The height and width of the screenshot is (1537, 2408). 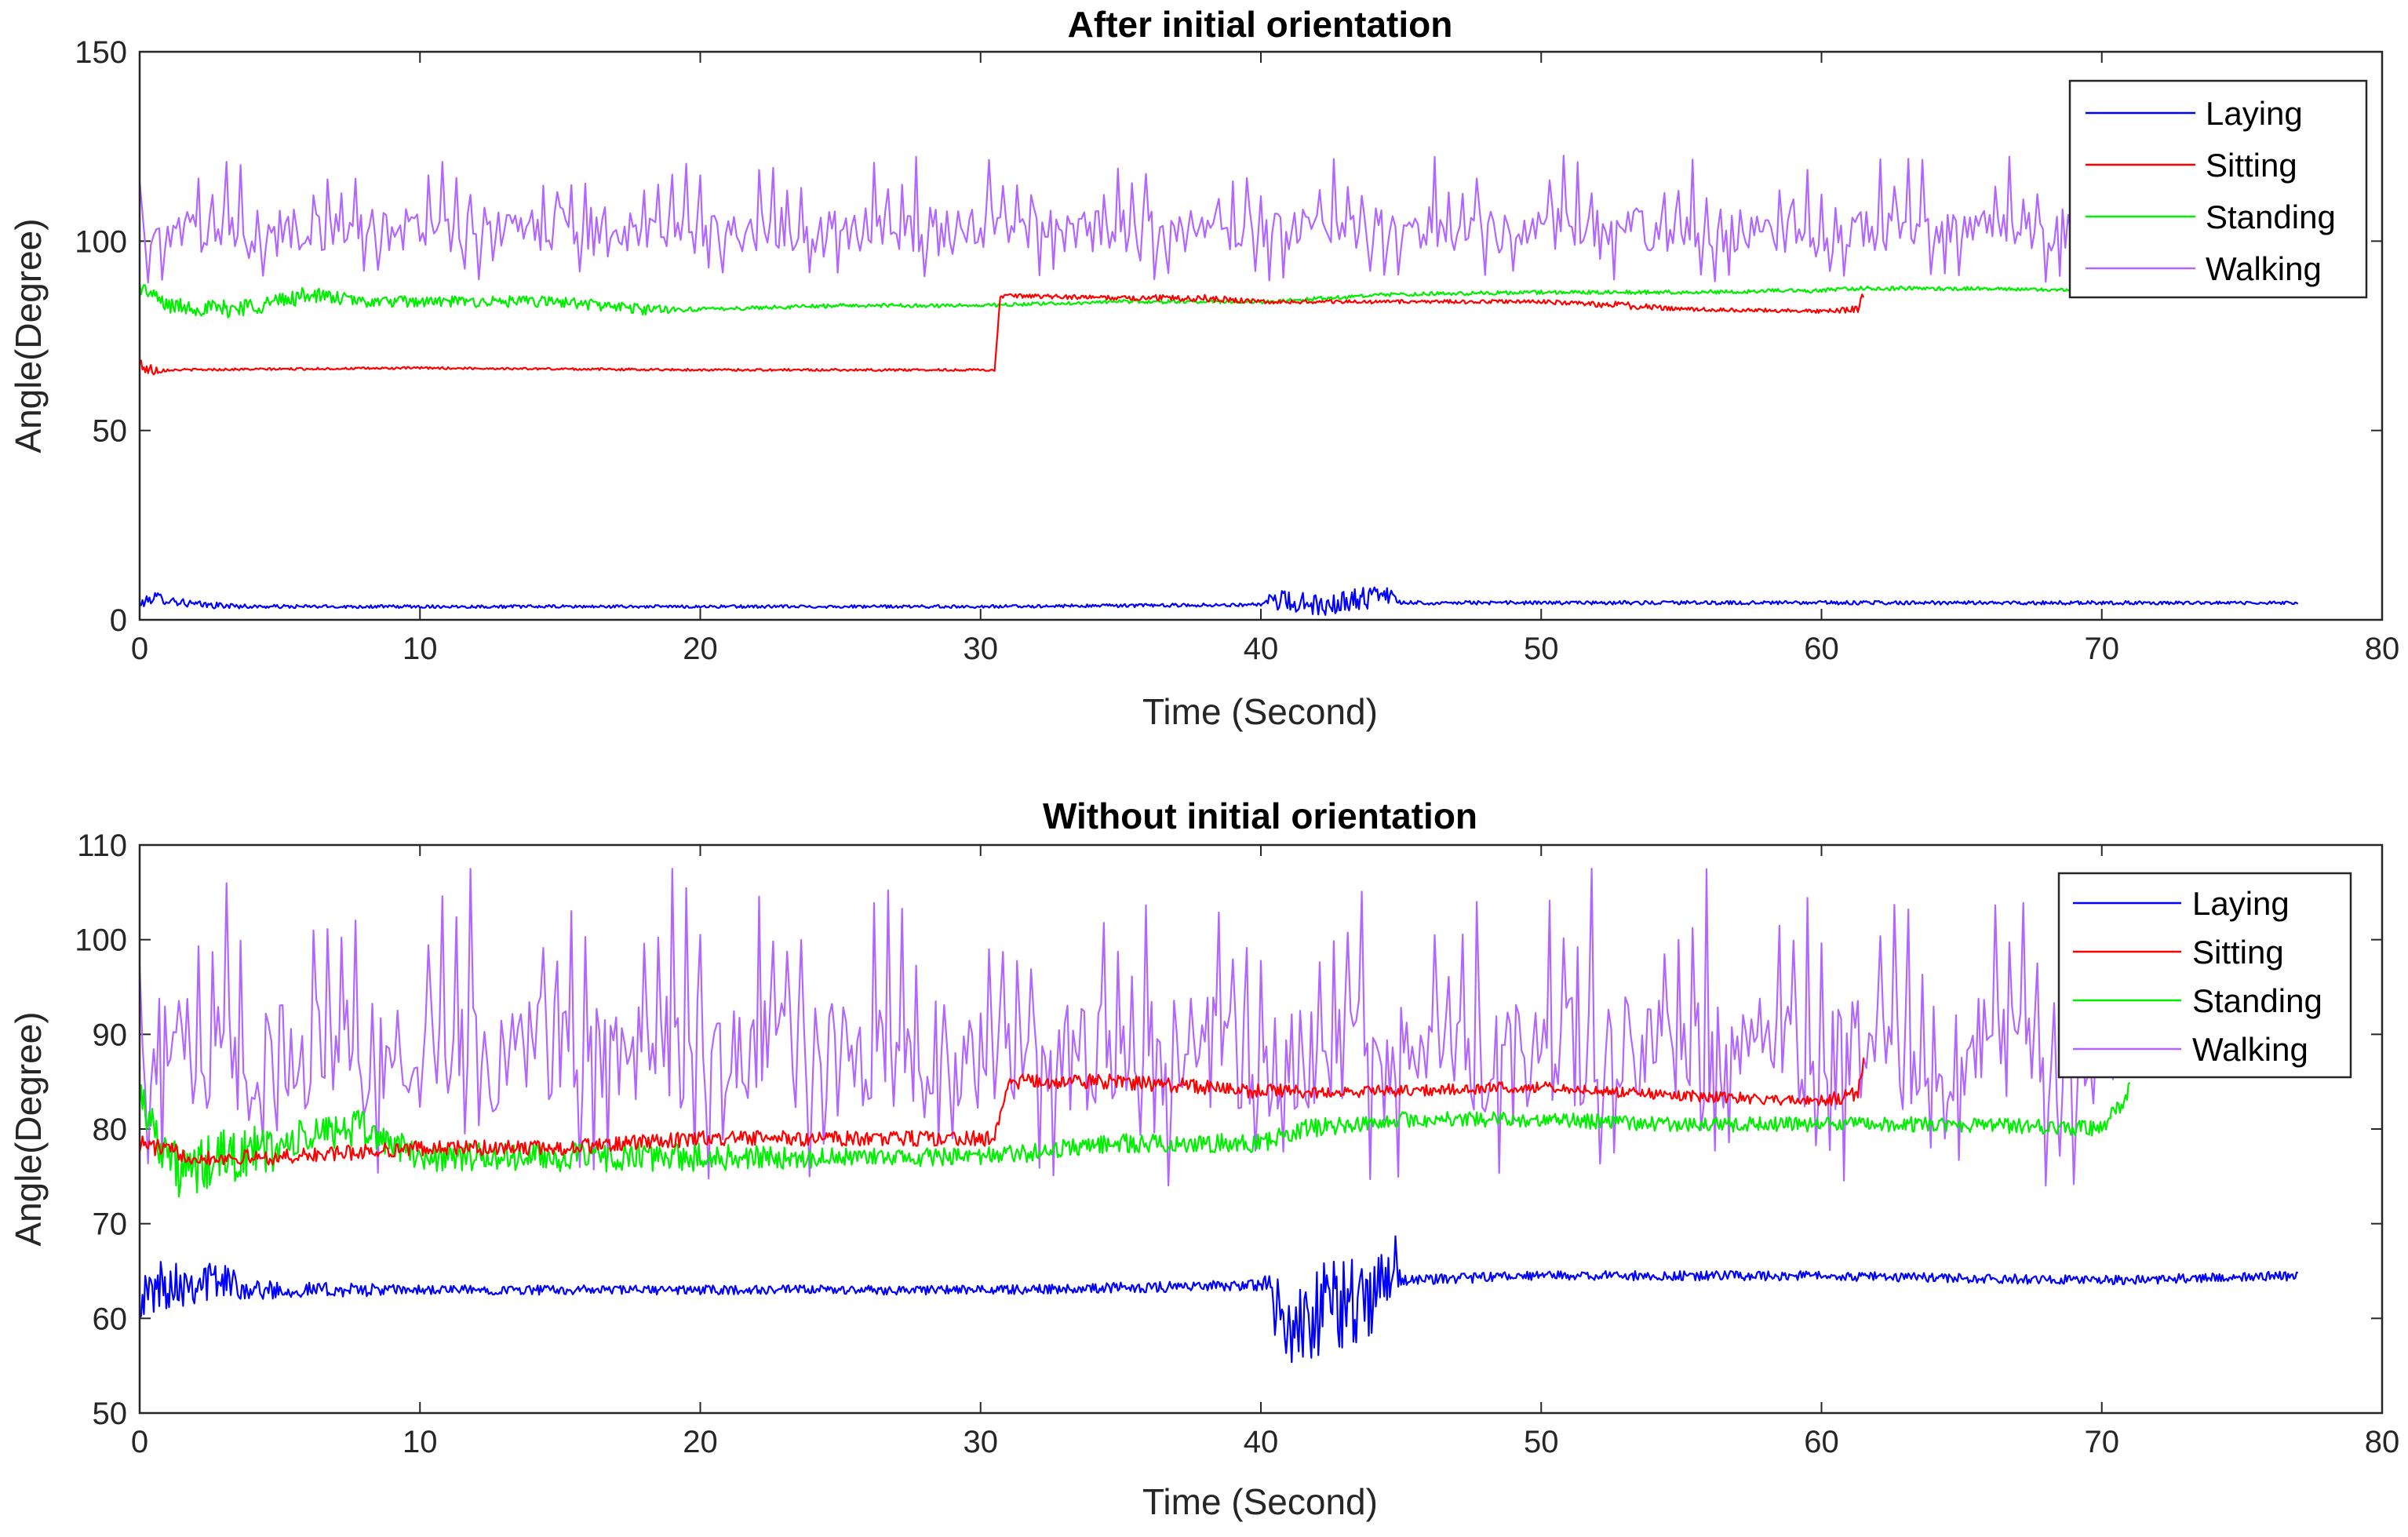 I want to click on series-line-walking, so click(x=1126, y=219).